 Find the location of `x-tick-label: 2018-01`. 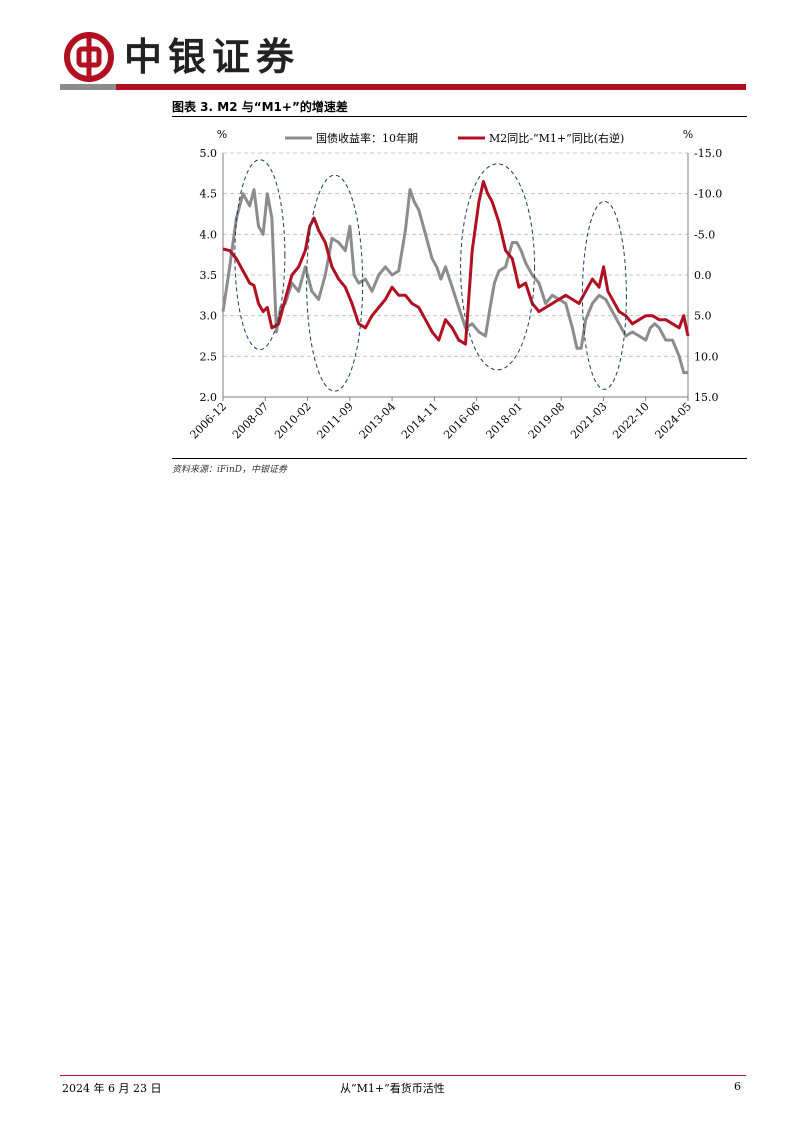

x-tick-label: 2018-01 is located at coordinates (505, 421).